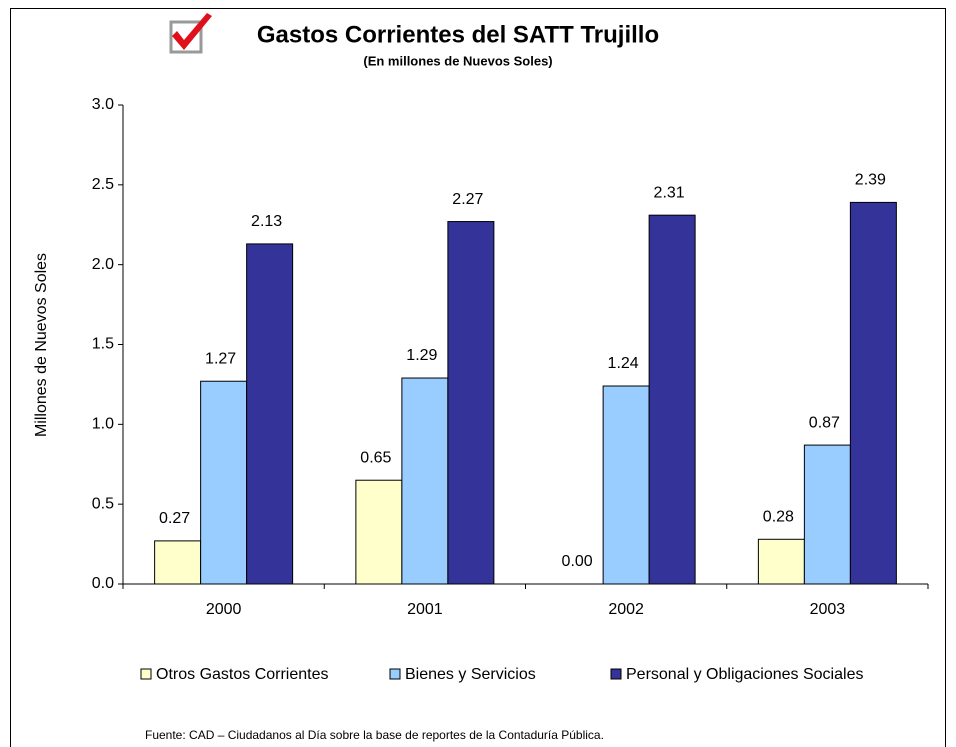  What do you see at coordinates (623, 363) in the screenshot?
I see `value-label: 1.24` at bounding box center [623, 363].